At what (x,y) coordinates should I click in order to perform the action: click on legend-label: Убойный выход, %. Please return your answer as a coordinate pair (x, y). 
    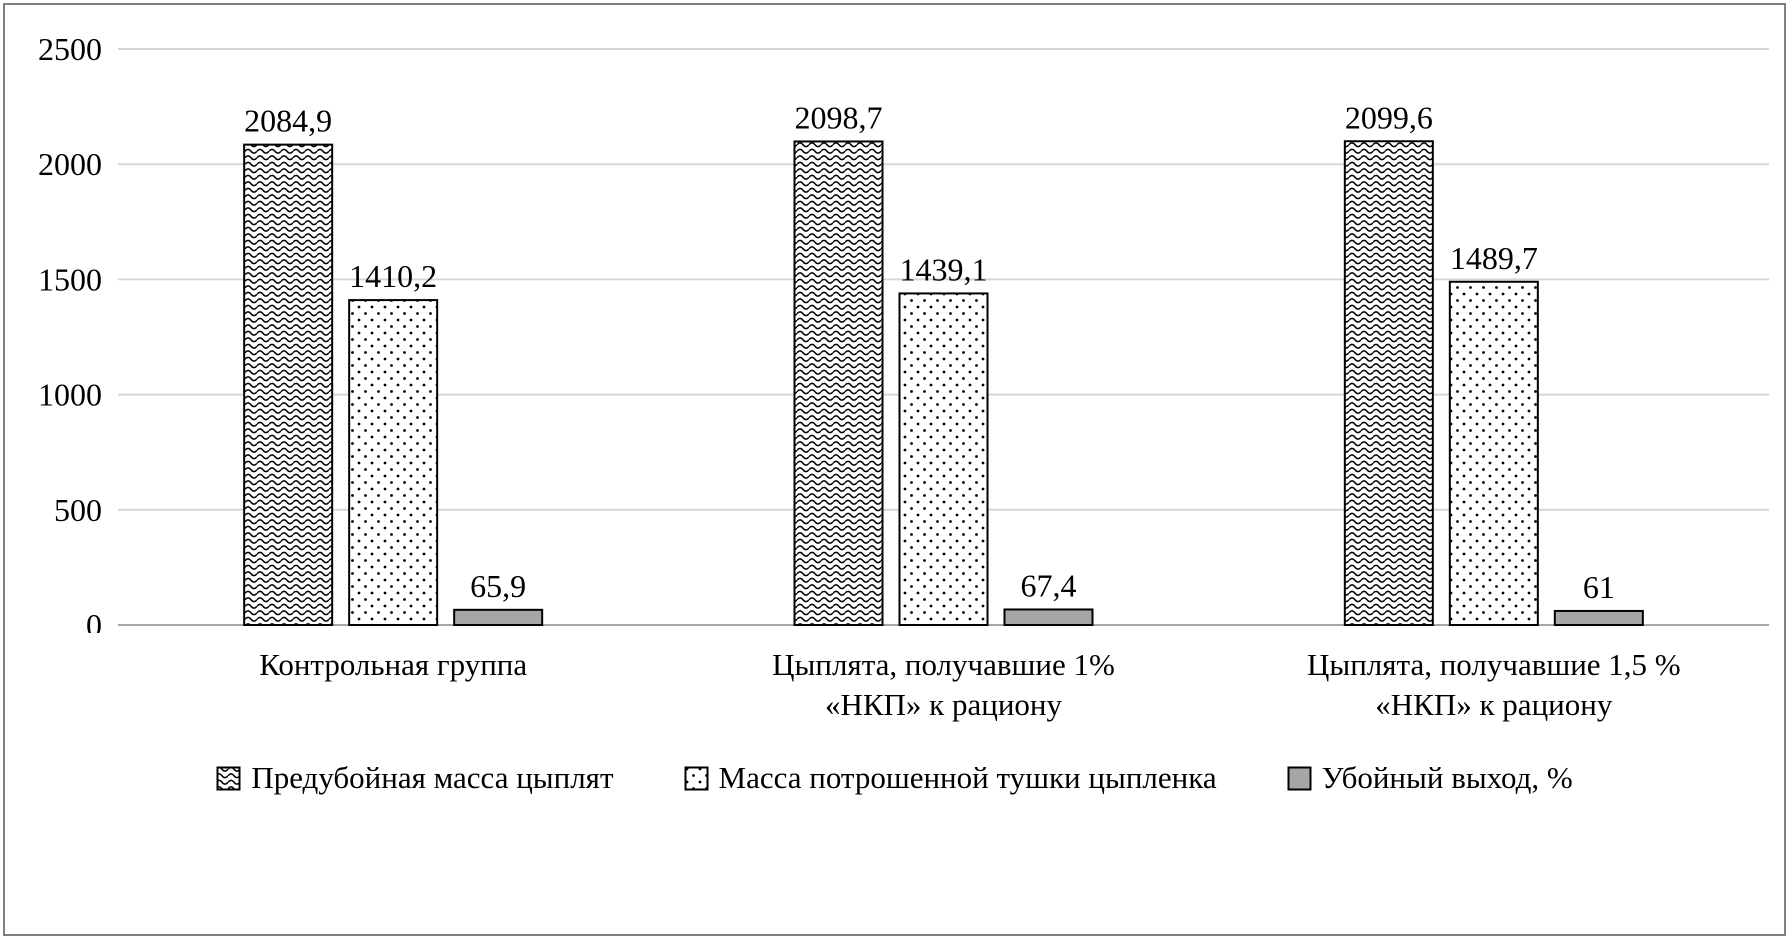
    Looking at the image, I should click on (1447, 778).